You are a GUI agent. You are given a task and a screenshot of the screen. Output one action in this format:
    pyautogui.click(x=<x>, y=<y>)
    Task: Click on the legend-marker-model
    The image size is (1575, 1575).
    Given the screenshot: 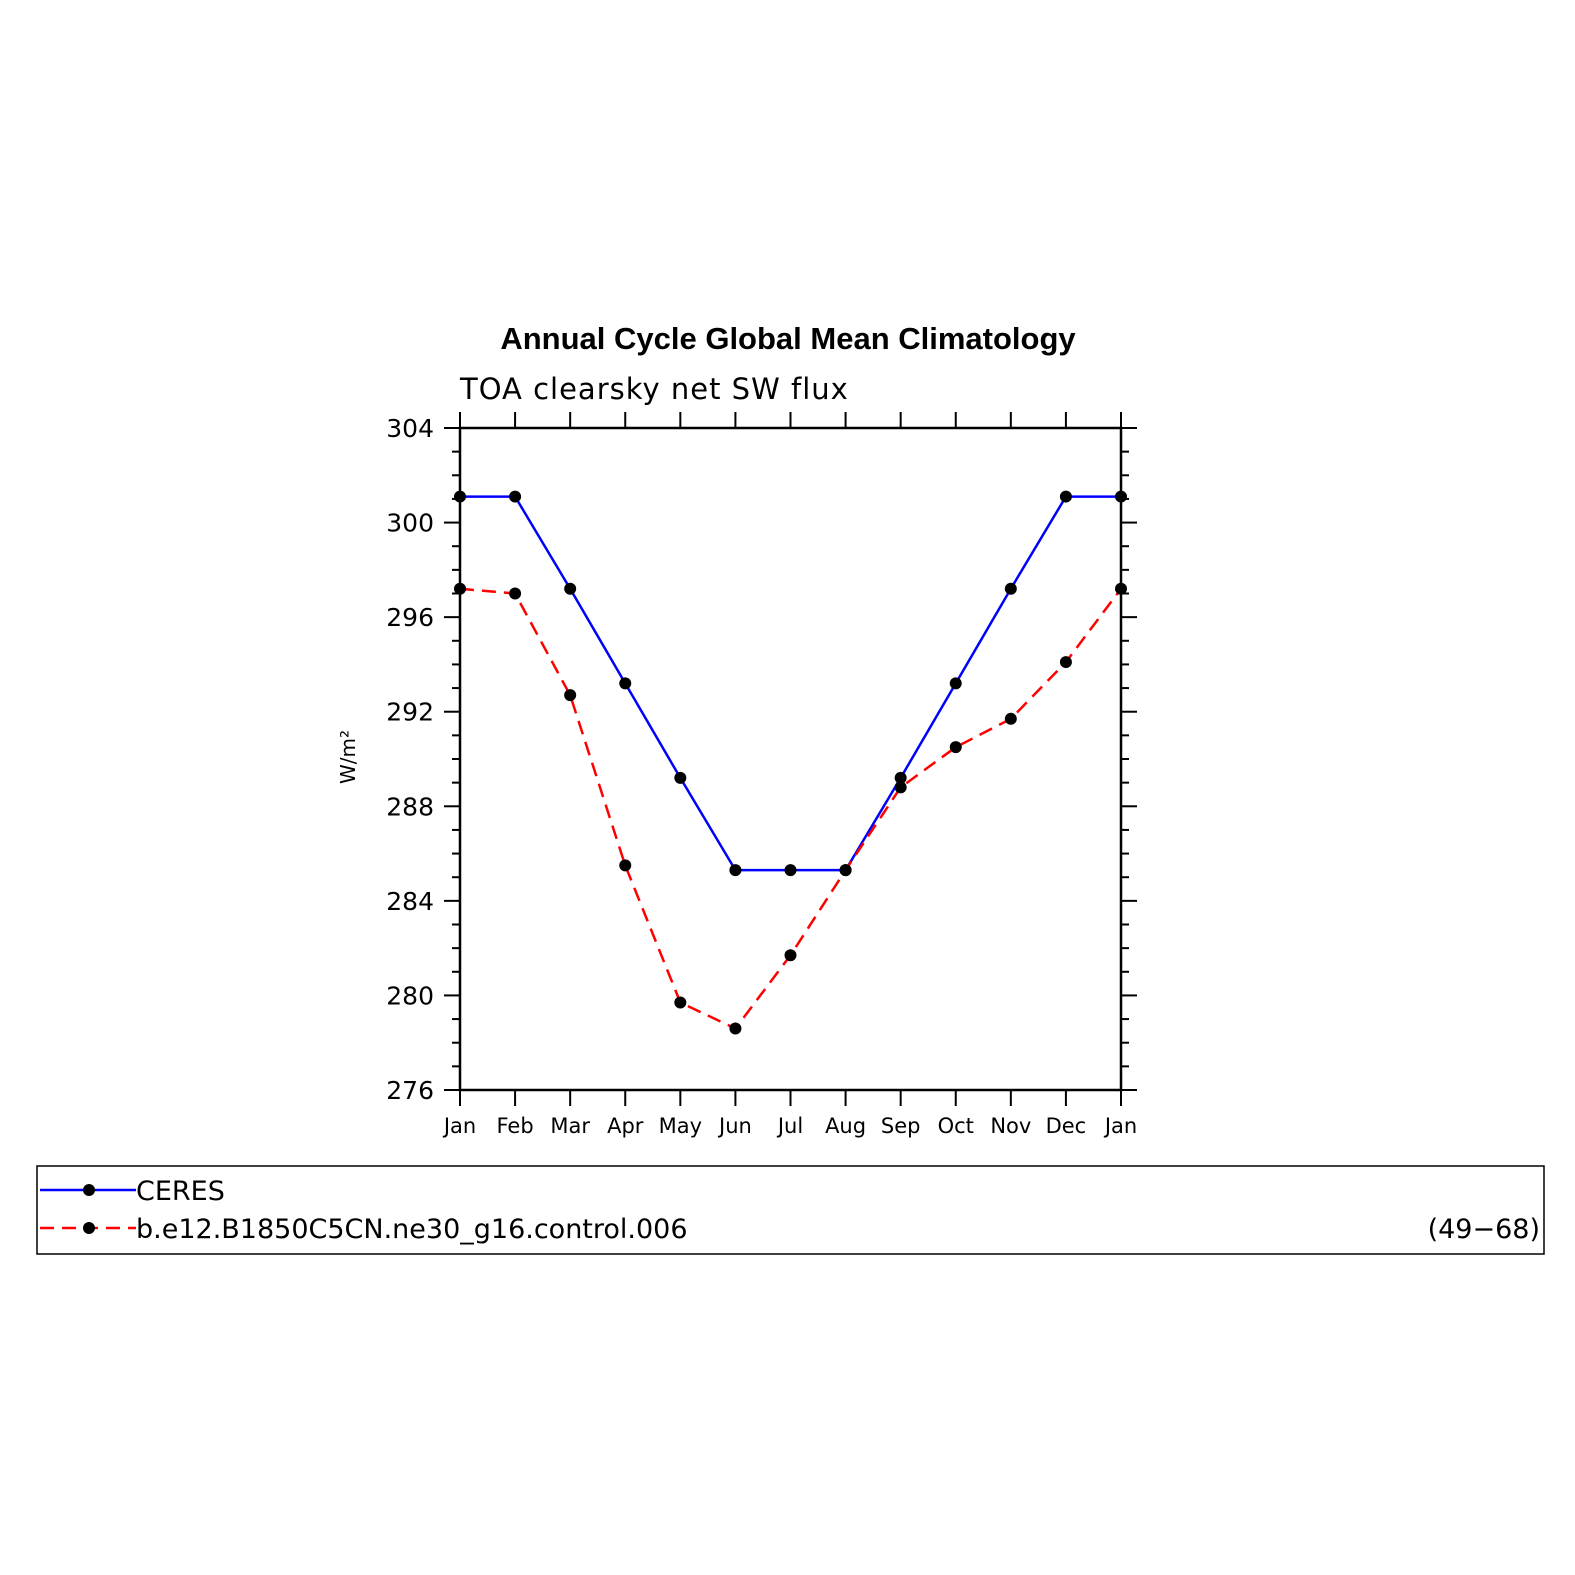 What is the action you would take?
    pyautogui.click(x=89, y=1228)
    